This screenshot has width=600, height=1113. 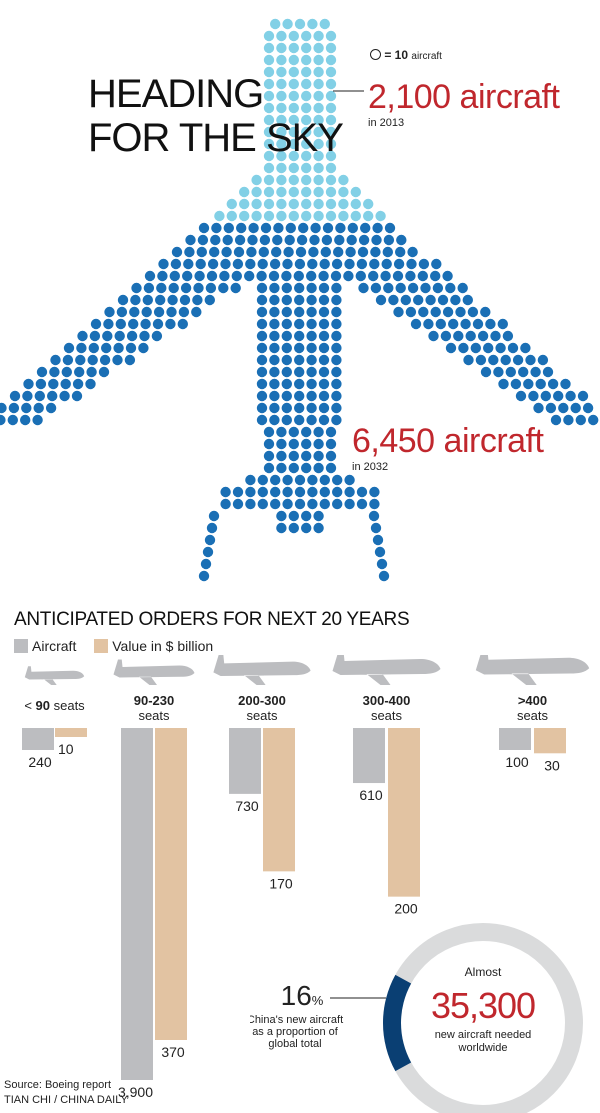 What do you see at coordinates (21, 646) in the screenshot?
I see `legend-aircraft-swatch` at bounding box center [21, 646].